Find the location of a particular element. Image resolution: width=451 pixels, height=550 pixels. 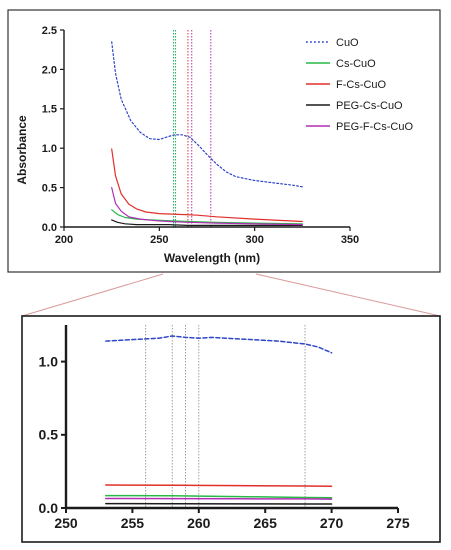

main-x-axis-label: Wavelength (nm) is located at coordinates (212, 258).